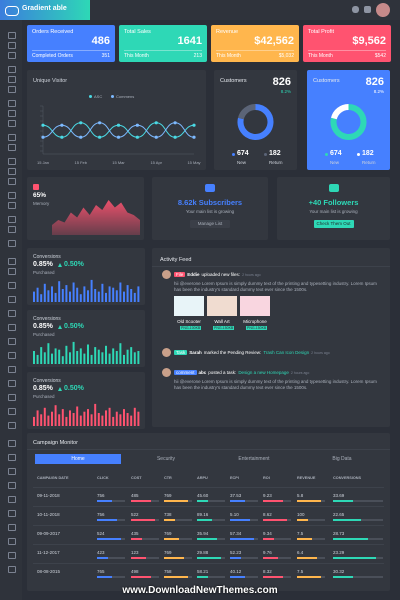 This screenshot has height=600, width=400. I want to click on up-arrow, so click(60, 389).